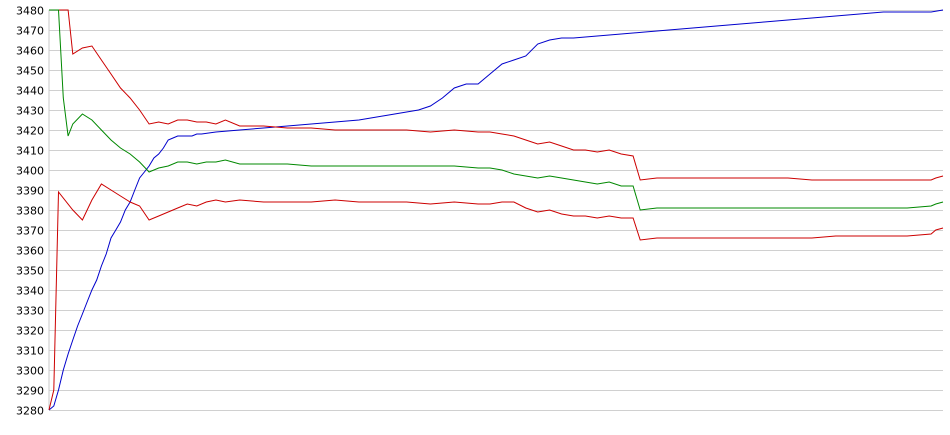 Image resolution: width=950 pixels, height=435 pixels. What do you see at coordinates (30, 391) in the screenshot?
I see `y-tick-label: 3290` at bounding box center [30, 391].